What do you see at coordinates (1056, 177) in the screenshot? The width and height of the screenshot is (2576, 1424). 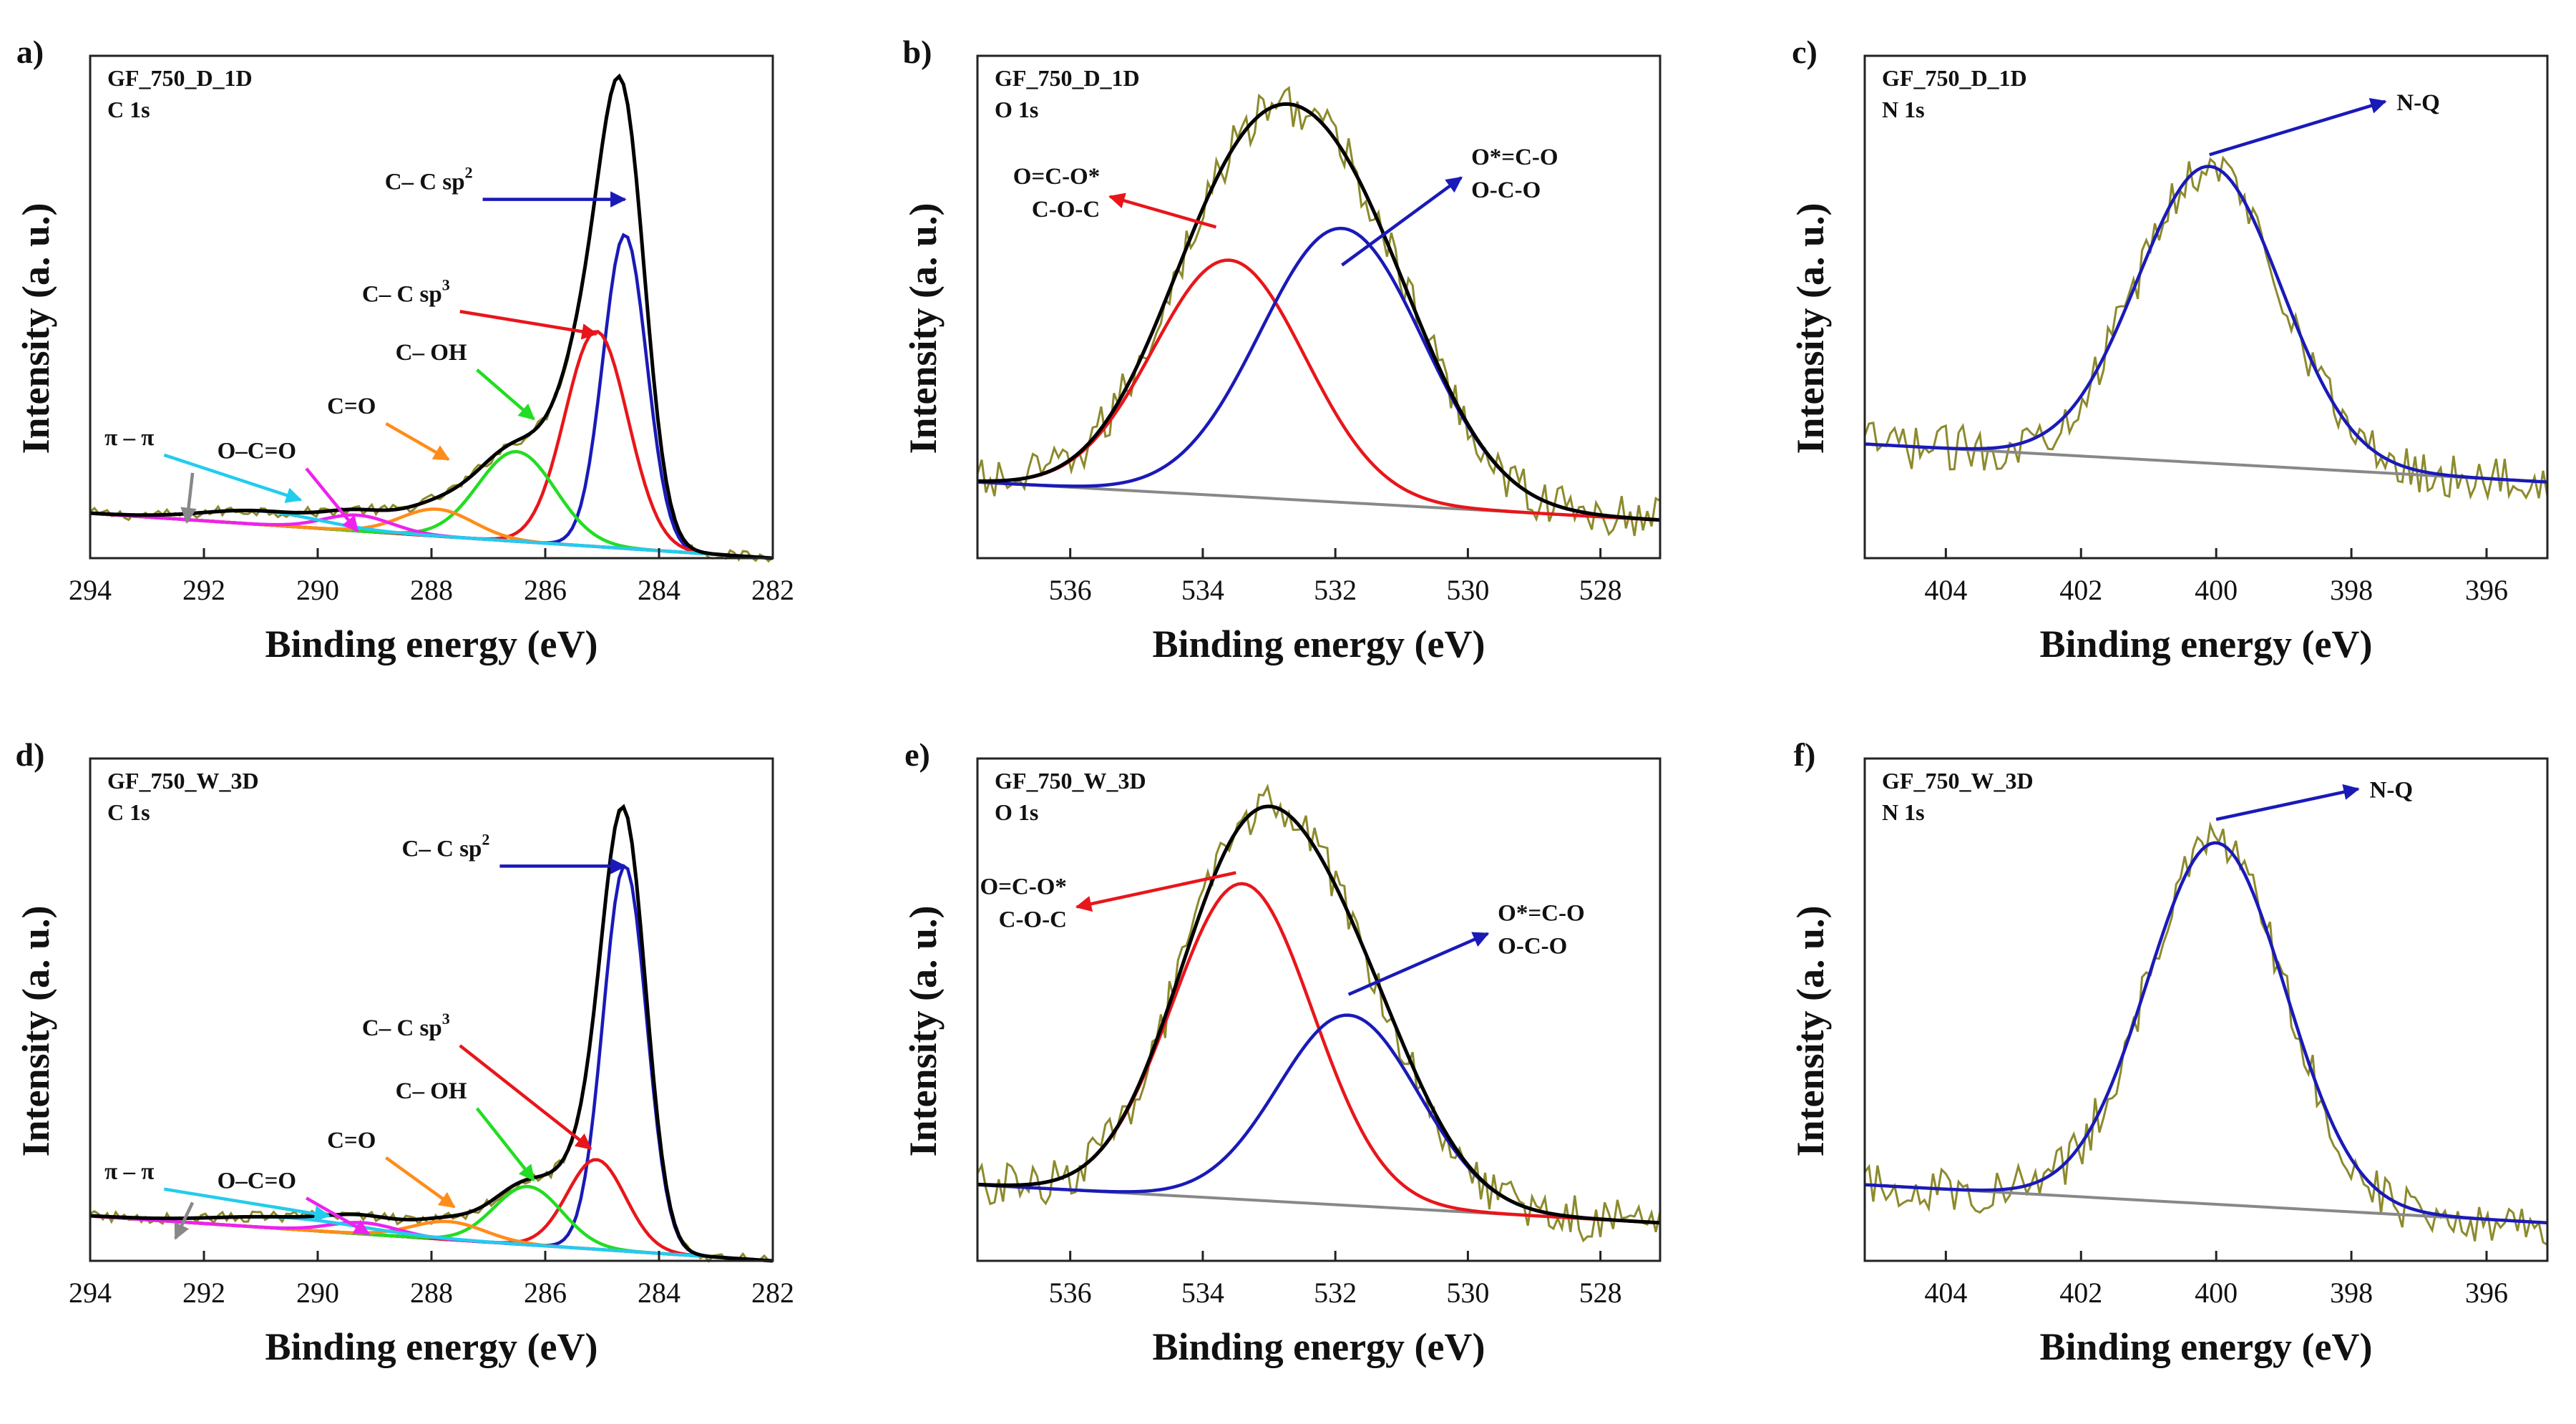 I see `annotation-label-1-1: O=C-O*` at bounding box center [1056, 177].